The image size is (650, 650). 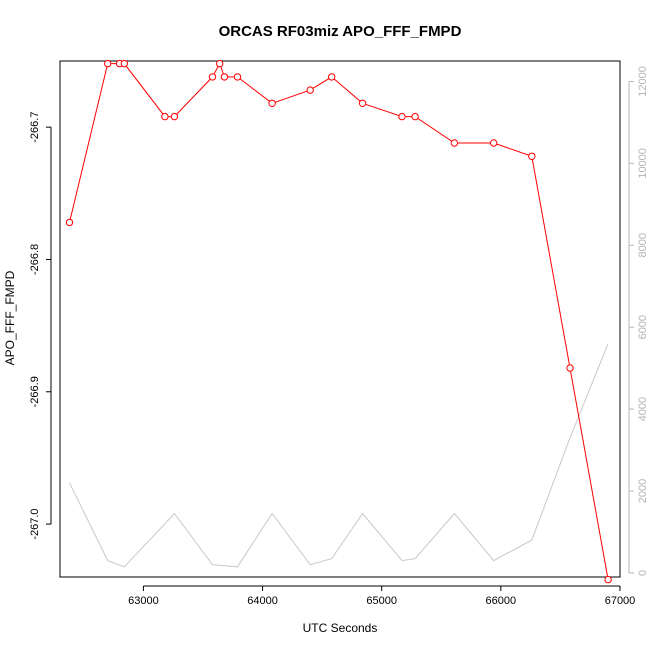 I want to click on y2-tick-label: 6000, so click(x=643, y=327).